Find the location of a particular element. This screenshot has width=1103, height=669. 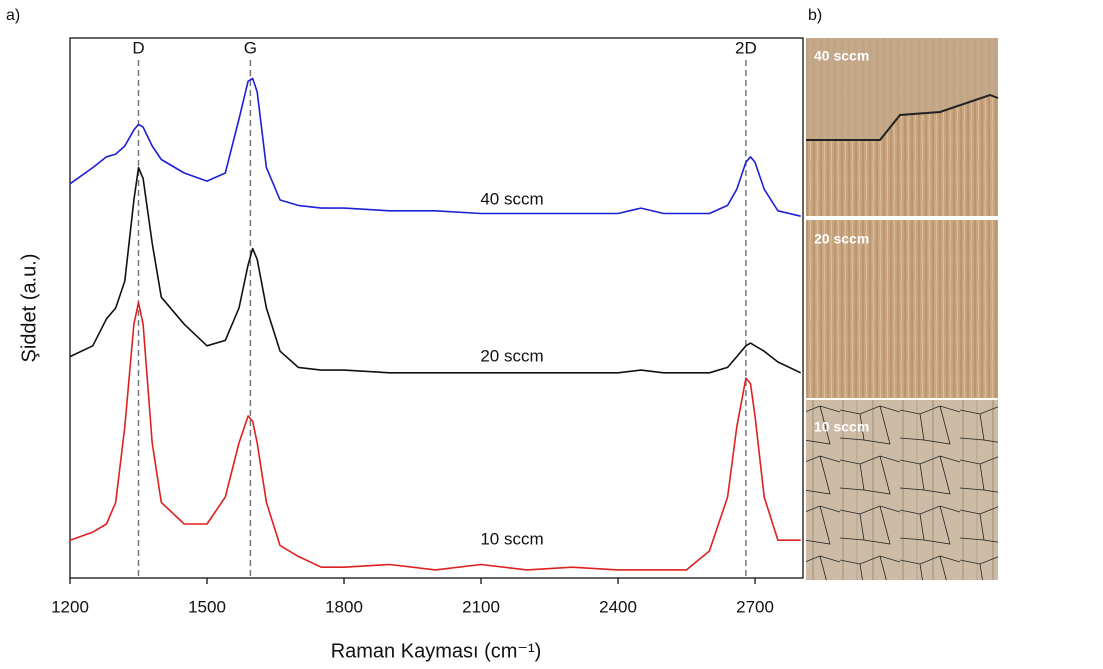

peak-label: D is located at coordinates (138, 47).